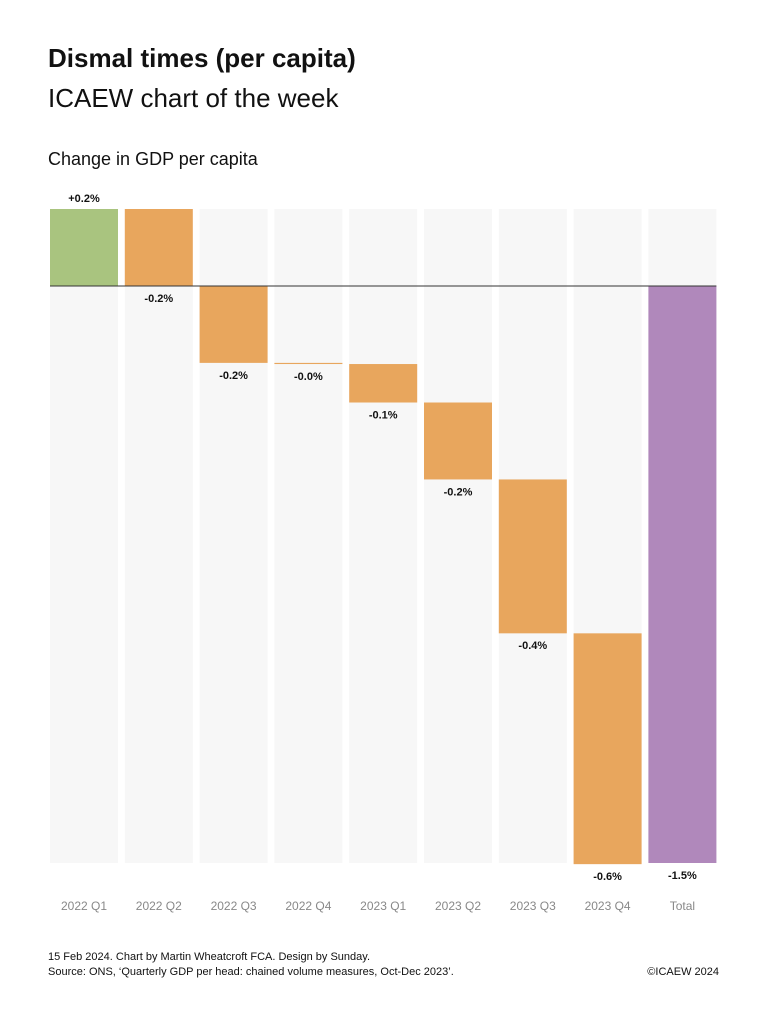  What do you see at coordinates (159, 906) in the screenshot?
I see `x-tick-label: 2022 Q2` at bounding box center [159, 906].